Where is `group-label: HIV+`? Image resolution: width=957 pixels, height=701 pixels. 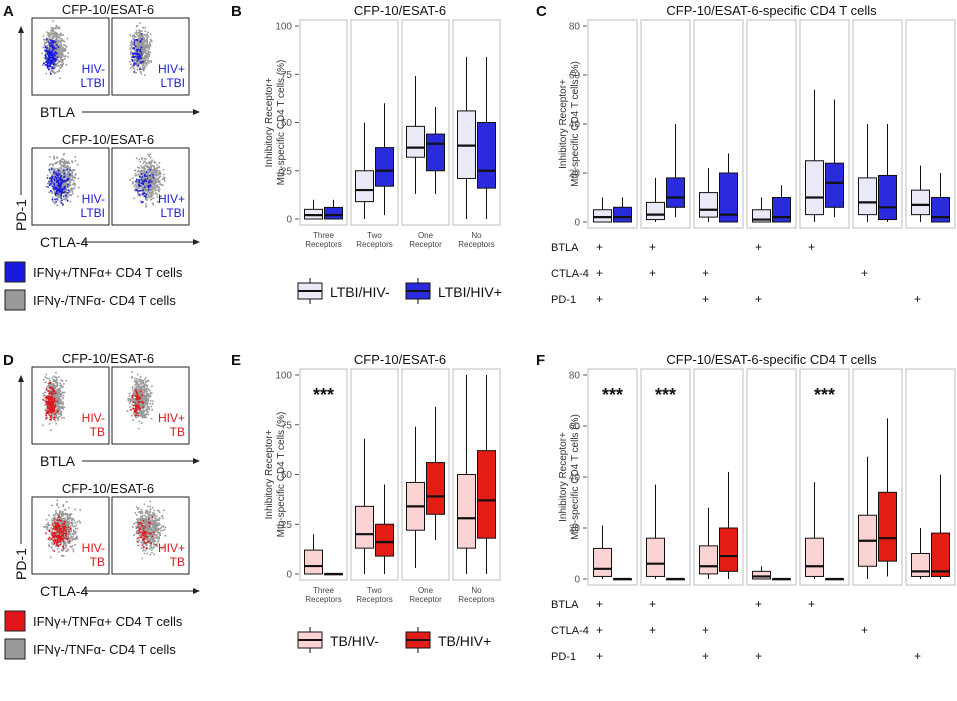 group-label: HIV+ is located at coordinates (171, 418).